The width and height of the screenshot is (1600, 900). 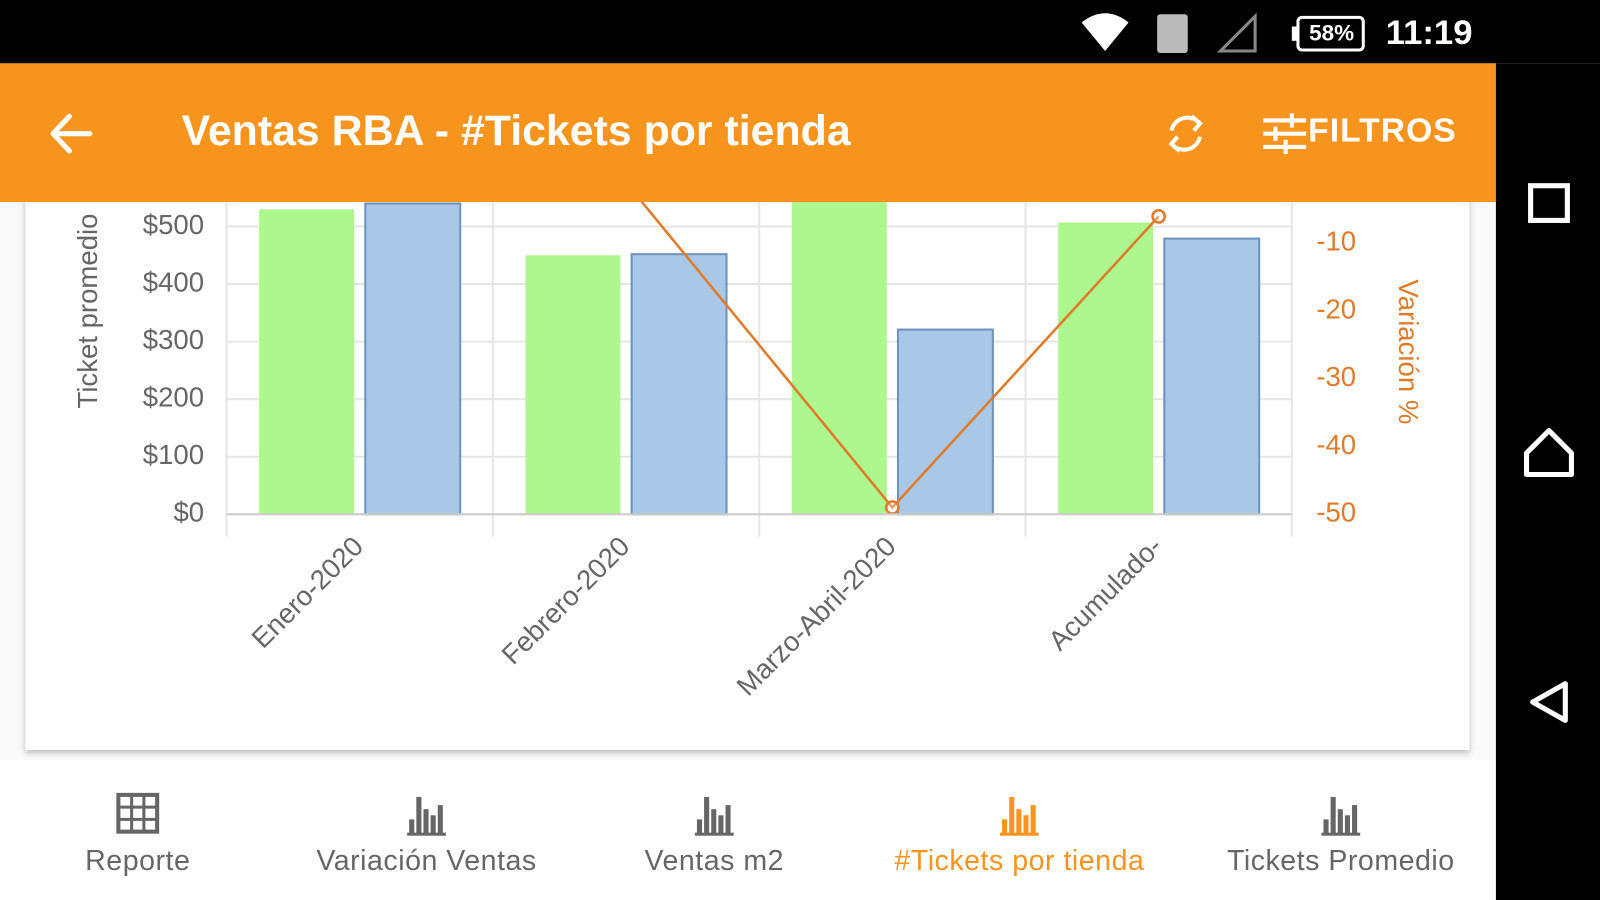 I want to click on nav-label: #Tickets por tienda, so click(x=1019, y=861).